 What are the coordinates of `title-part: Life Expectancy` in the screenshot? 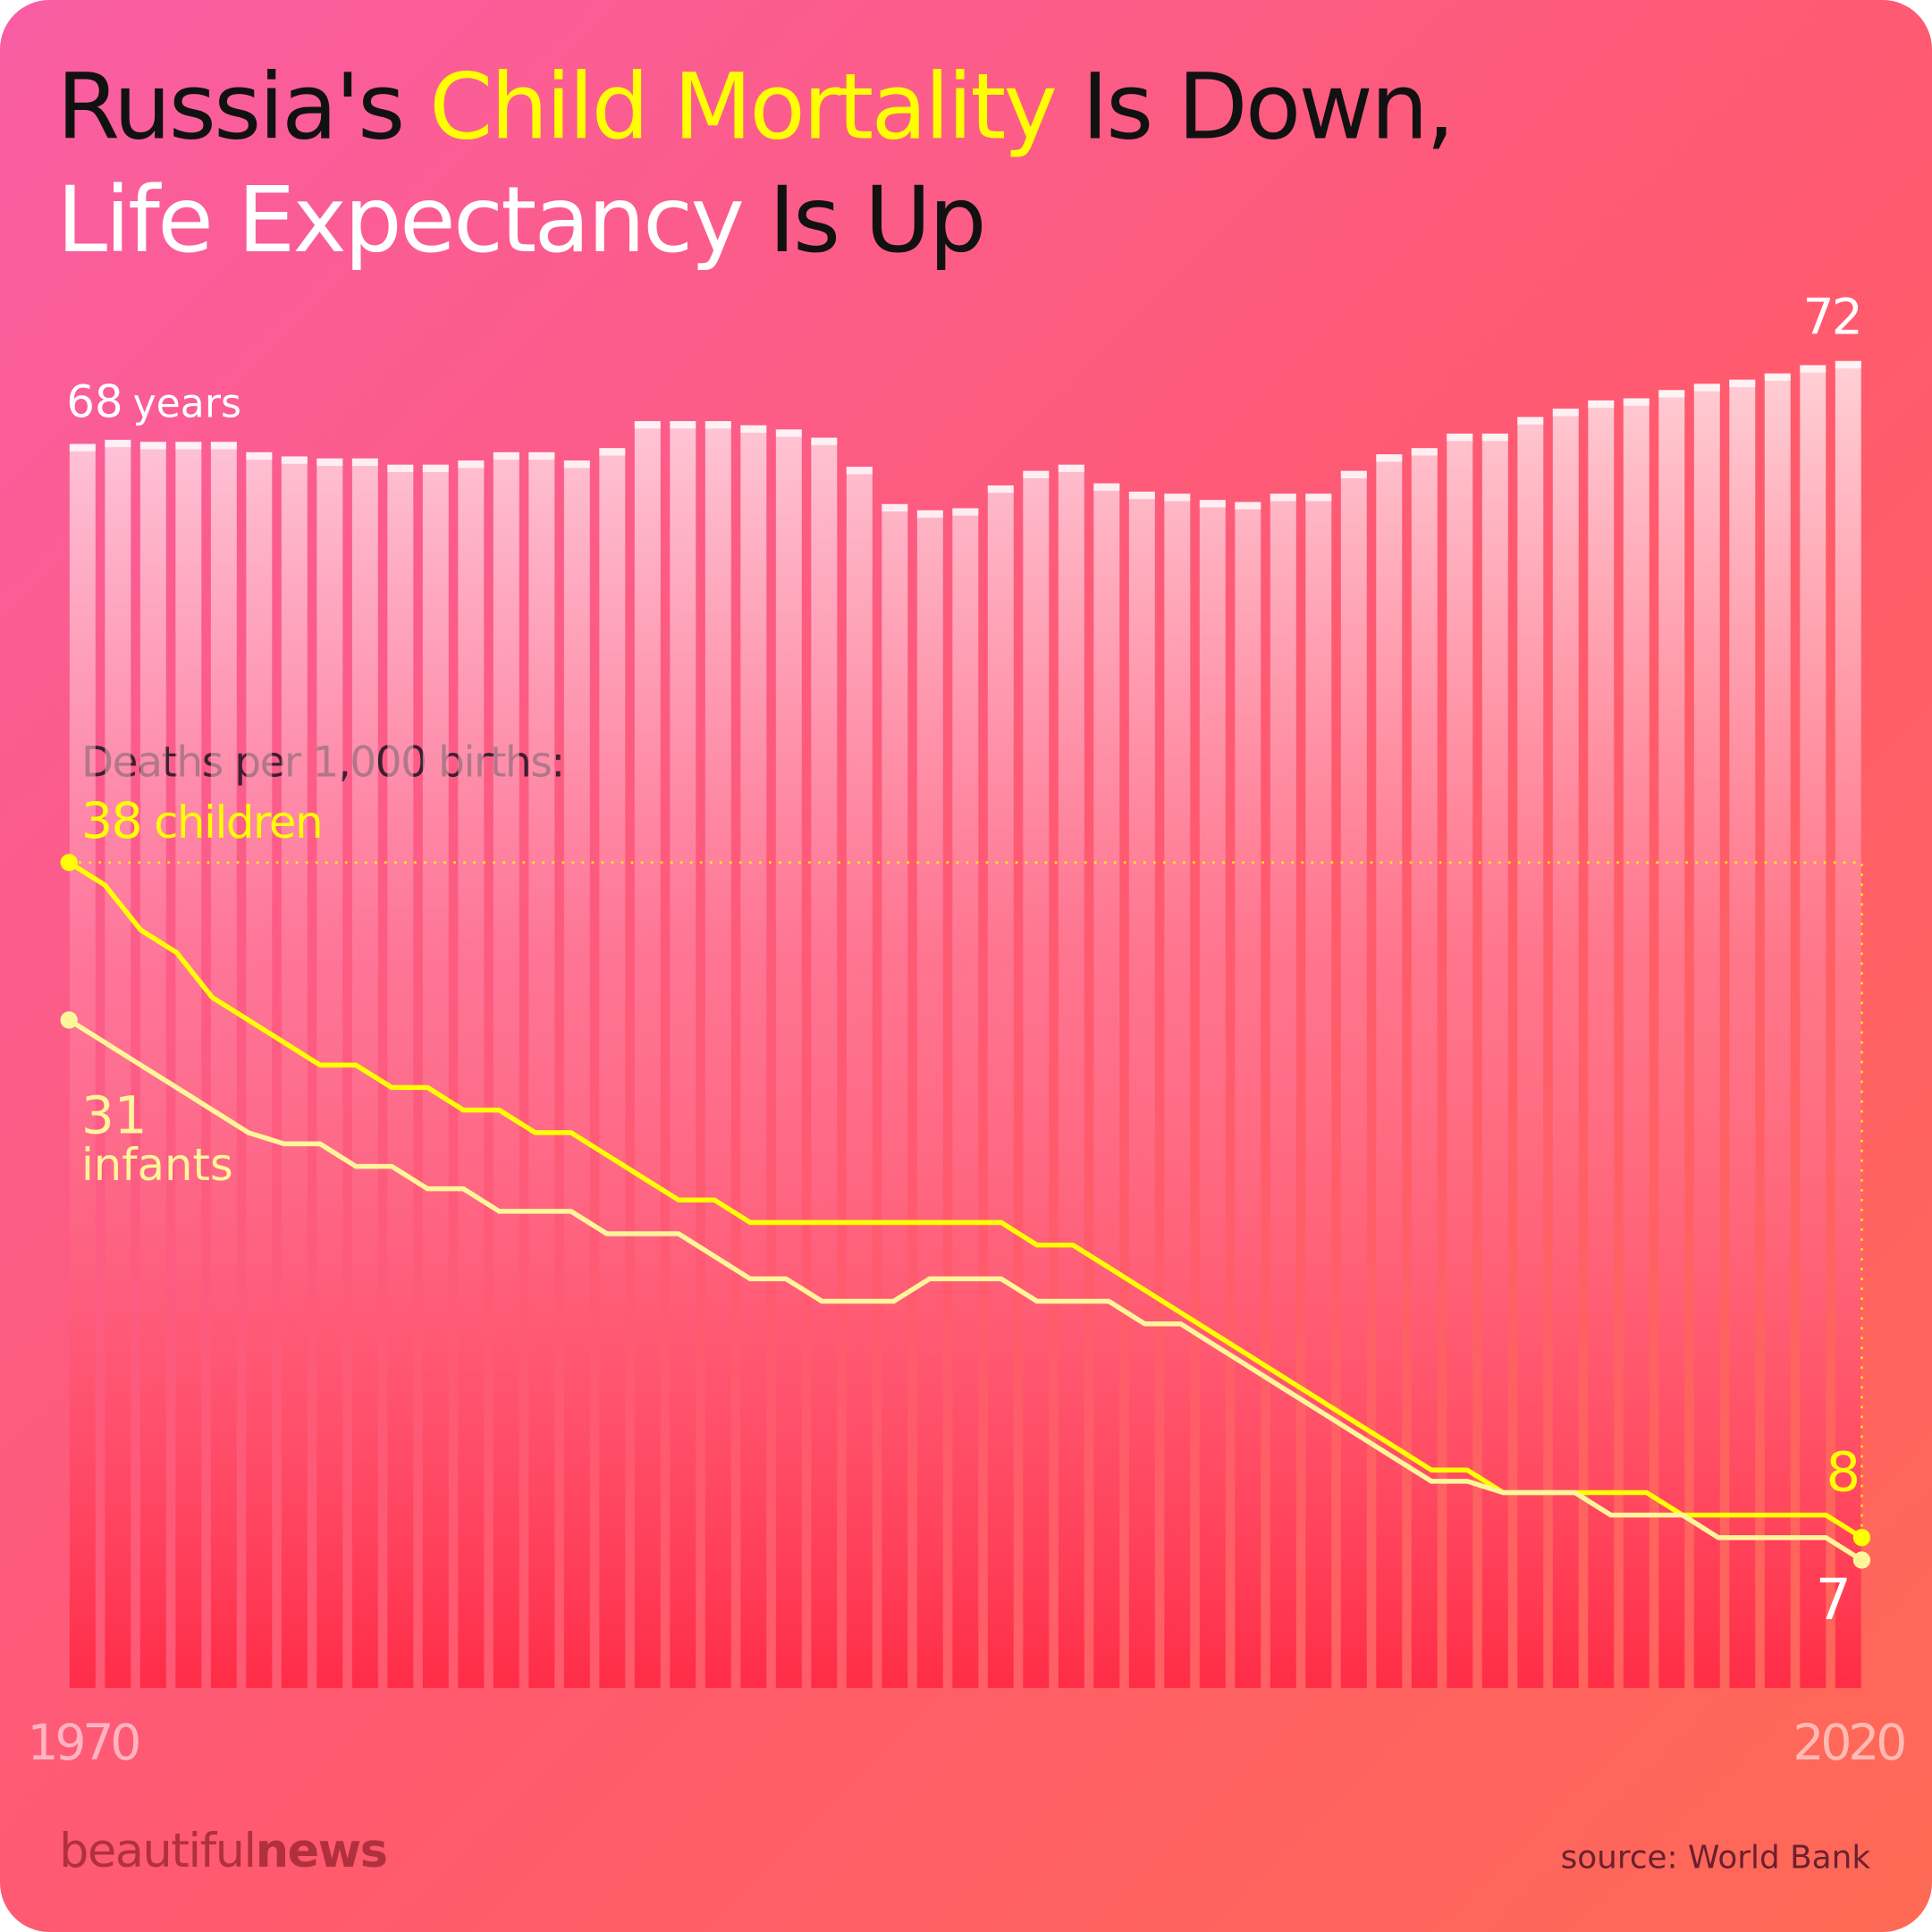 It's located at (399, 220).